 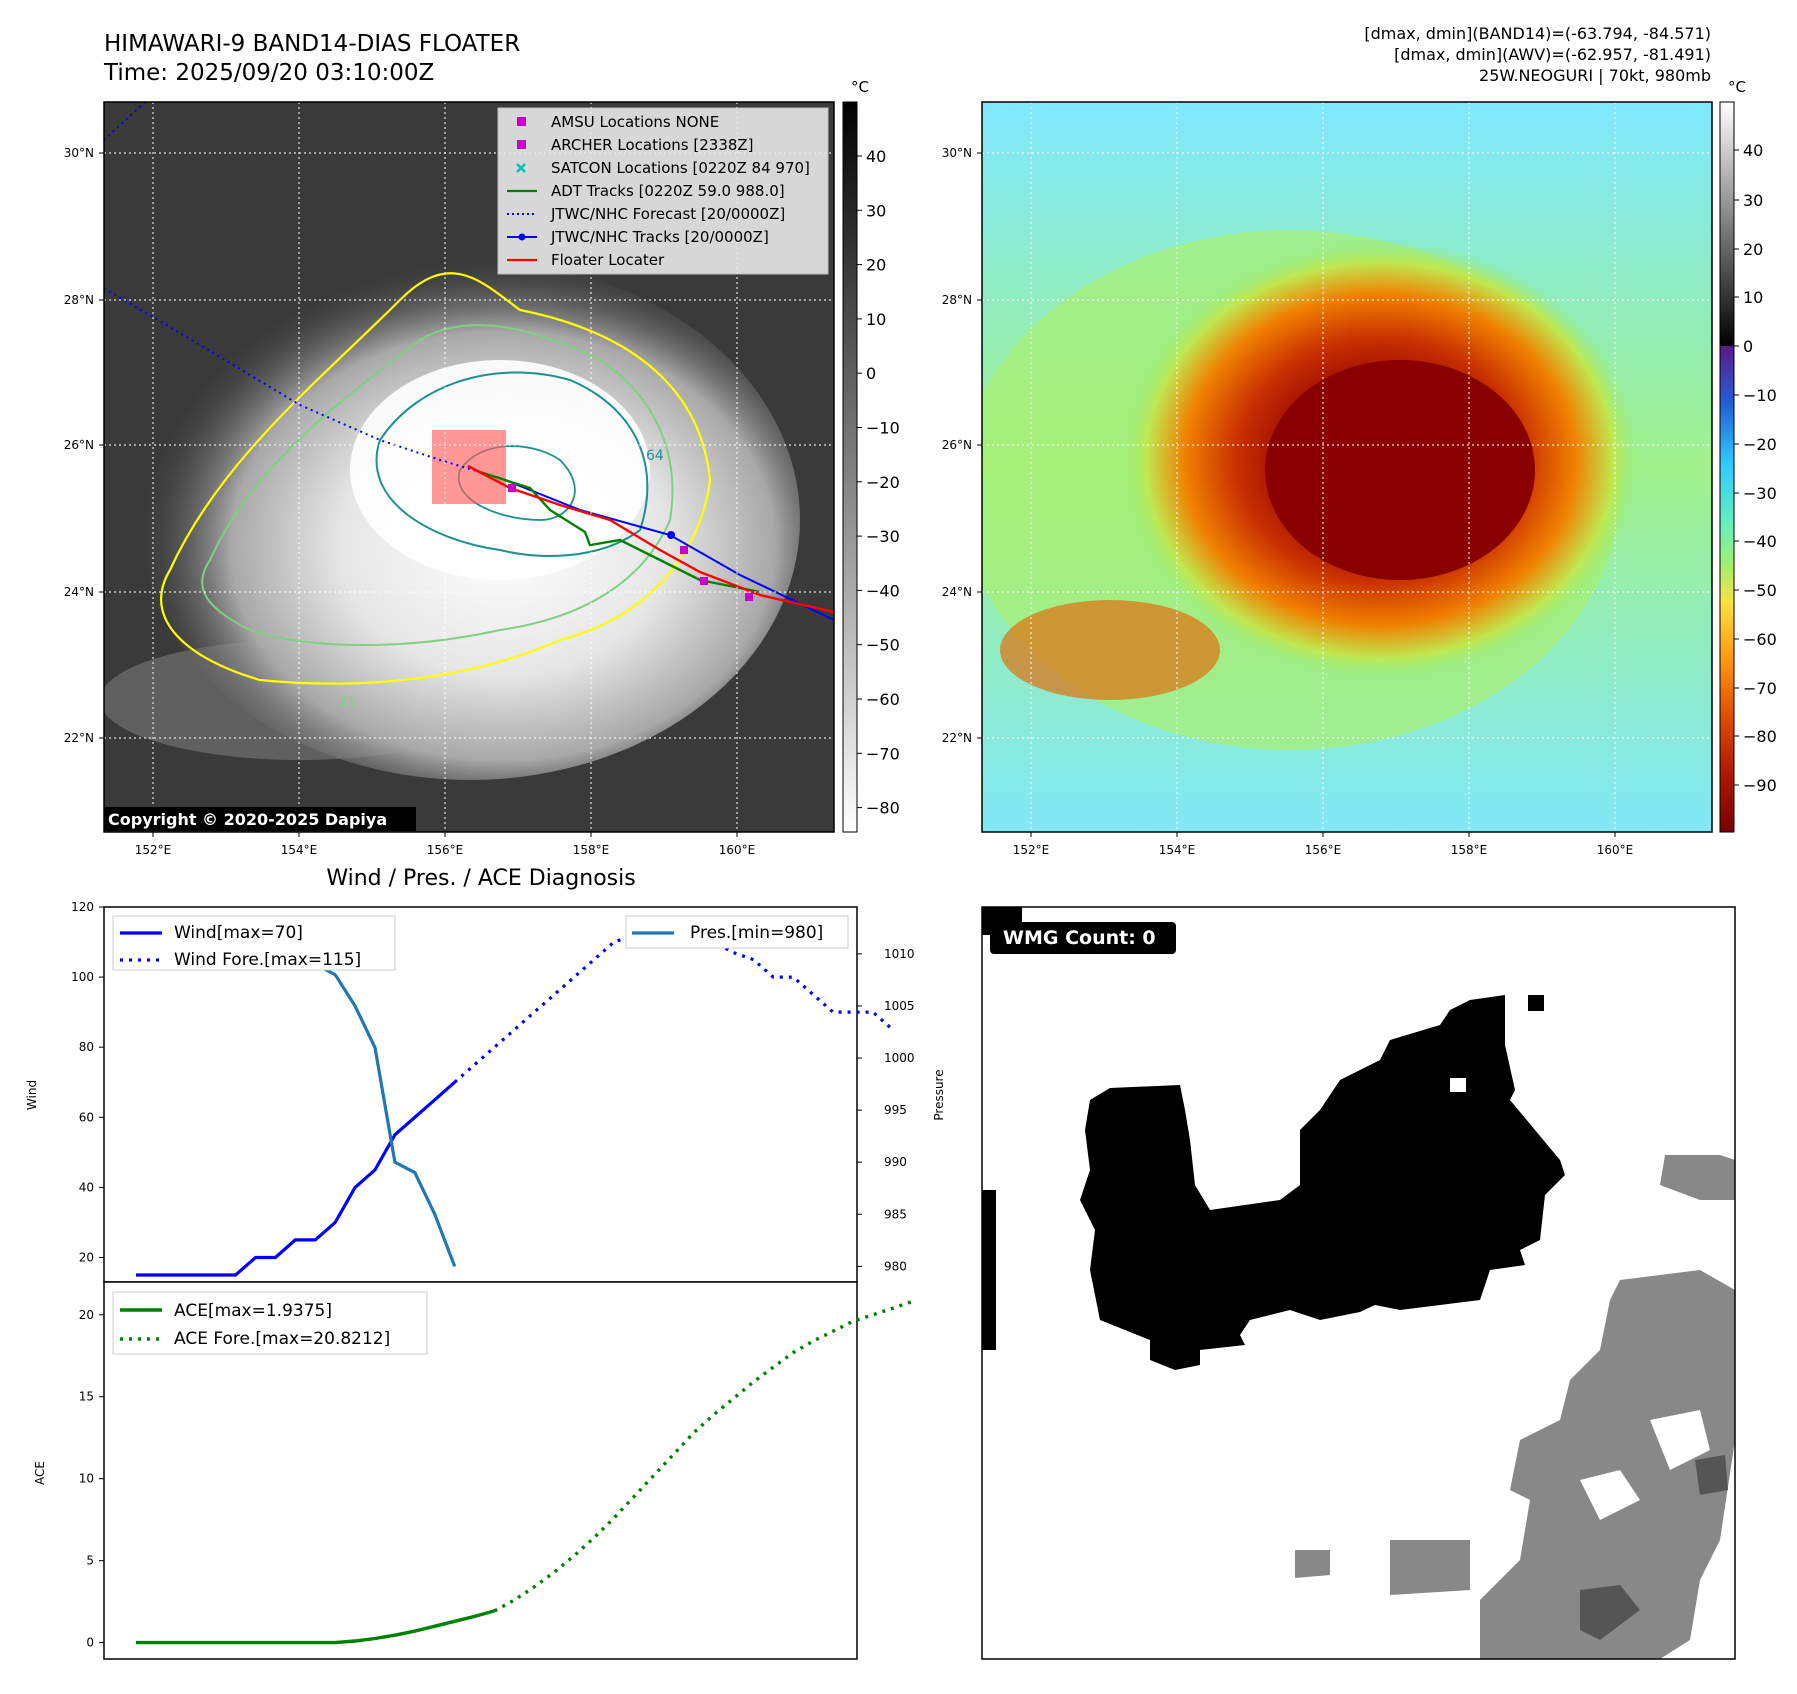 I want to click on diagnosis-title: Wind / Pres. / ACE Diagnosis, so click(x=480, y=878).